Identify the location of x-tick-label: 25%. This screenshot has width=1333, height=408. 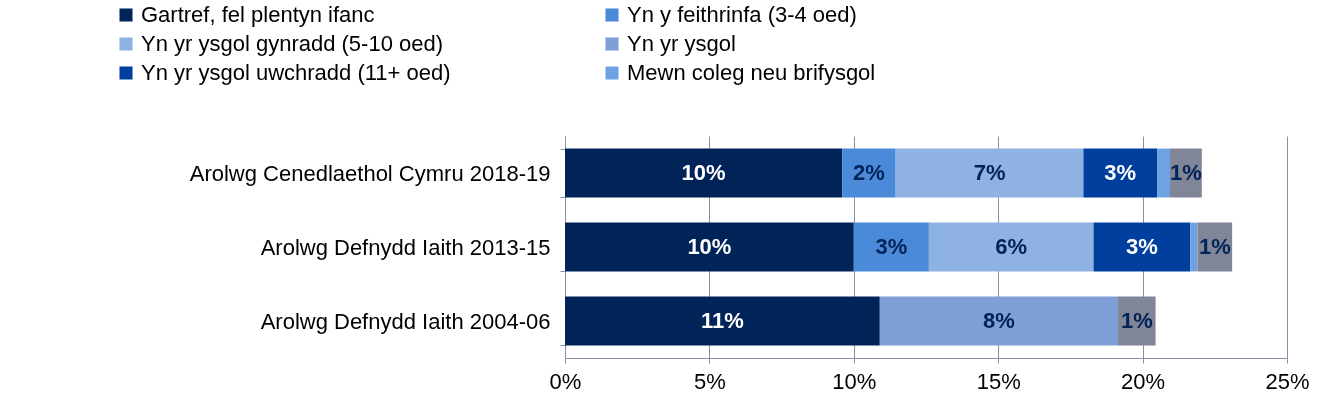
(1287, 381).